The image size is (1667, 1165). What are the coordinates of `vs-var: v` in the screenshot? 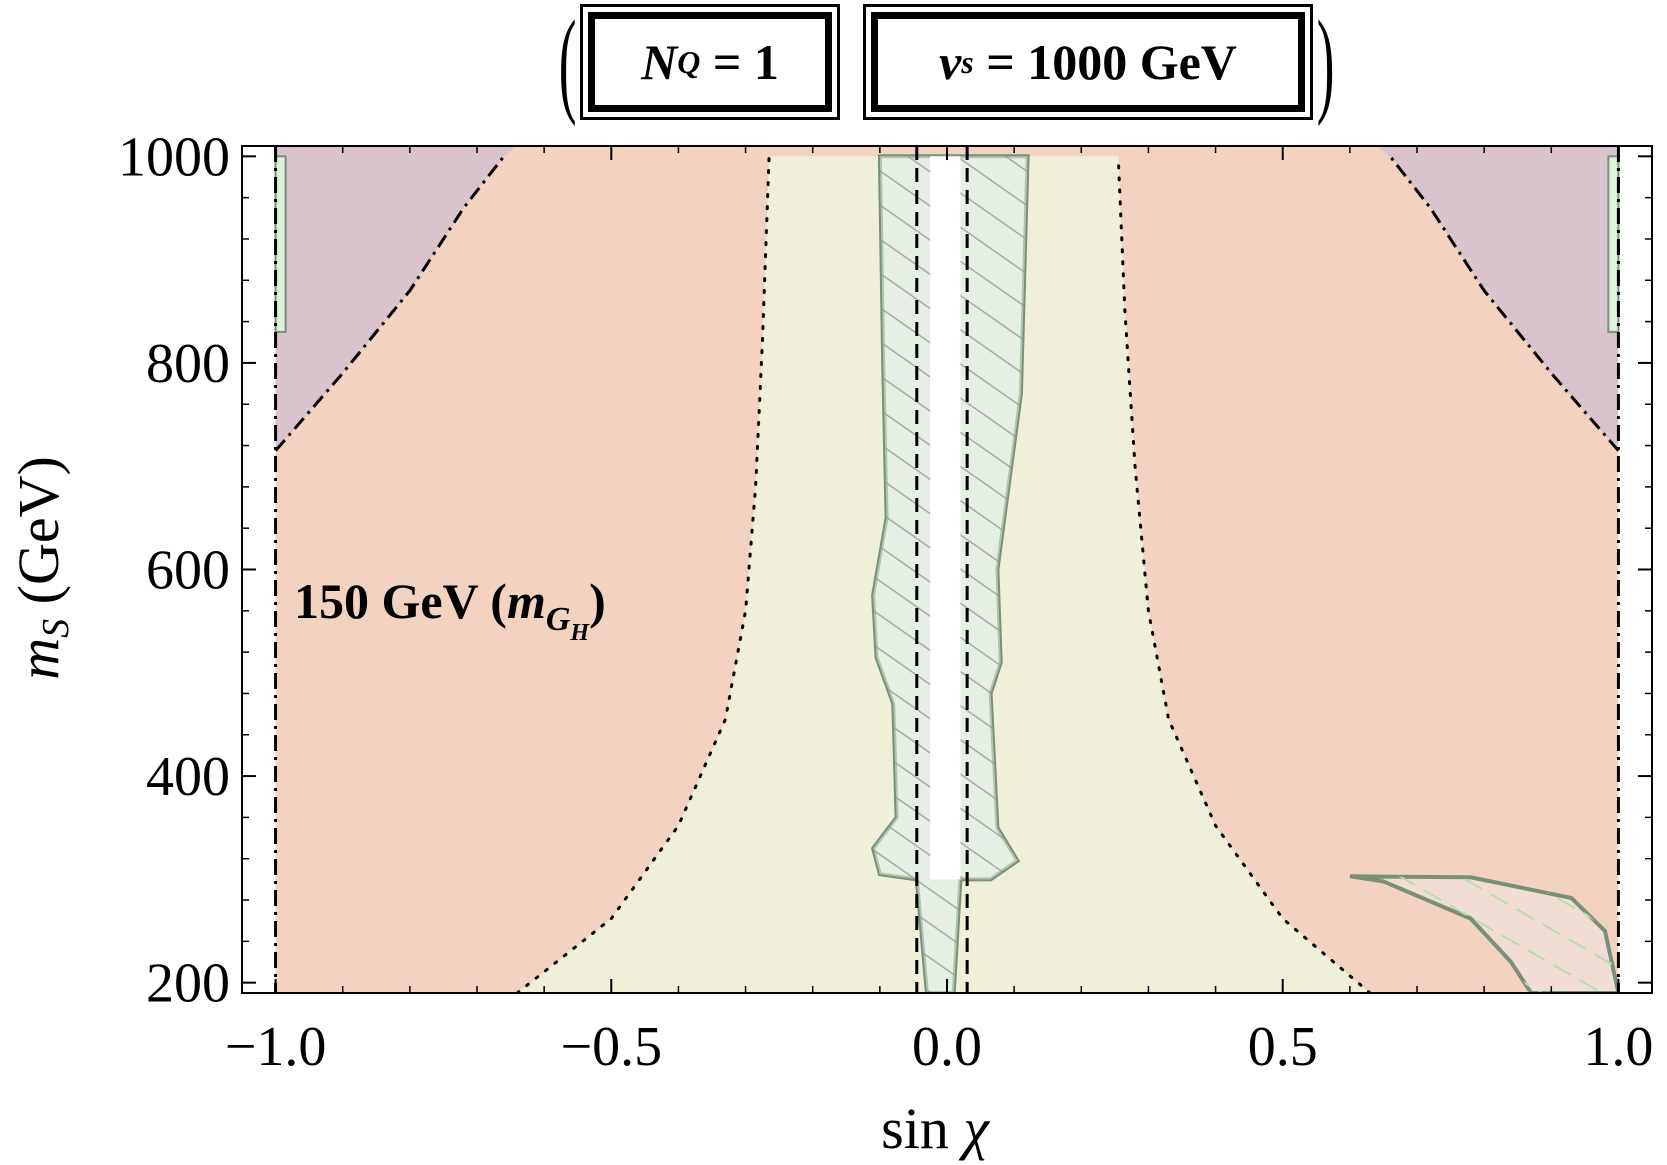 It's located at (950, 62).